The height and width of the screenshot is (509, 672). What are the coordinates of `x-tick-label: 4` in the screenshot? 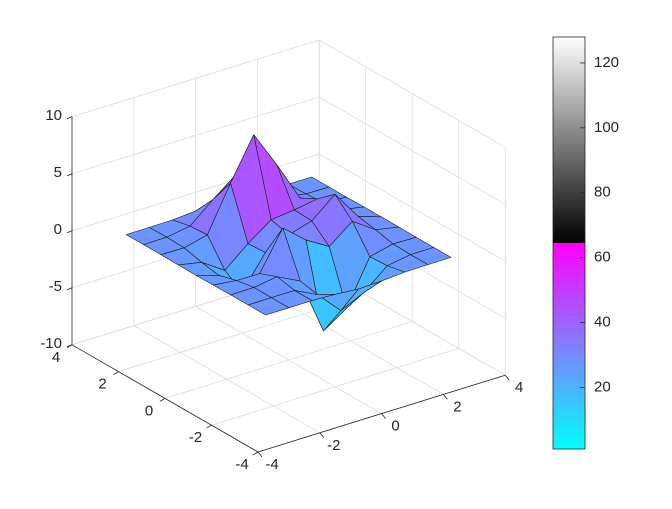 It's located at (519, 387).